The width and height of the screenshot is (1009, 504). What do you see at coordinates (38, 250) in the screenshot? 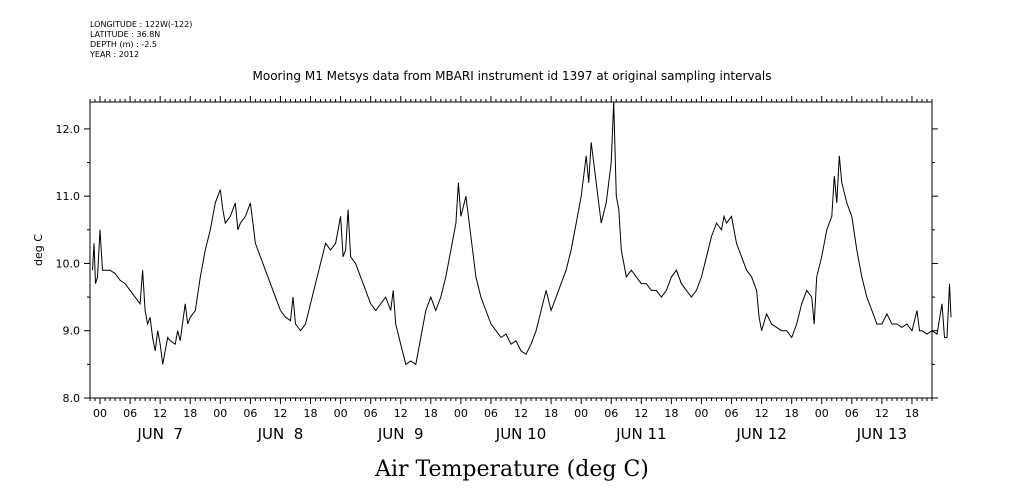
I see `y-axis-label: deg C` at bounding box center [38, 250].